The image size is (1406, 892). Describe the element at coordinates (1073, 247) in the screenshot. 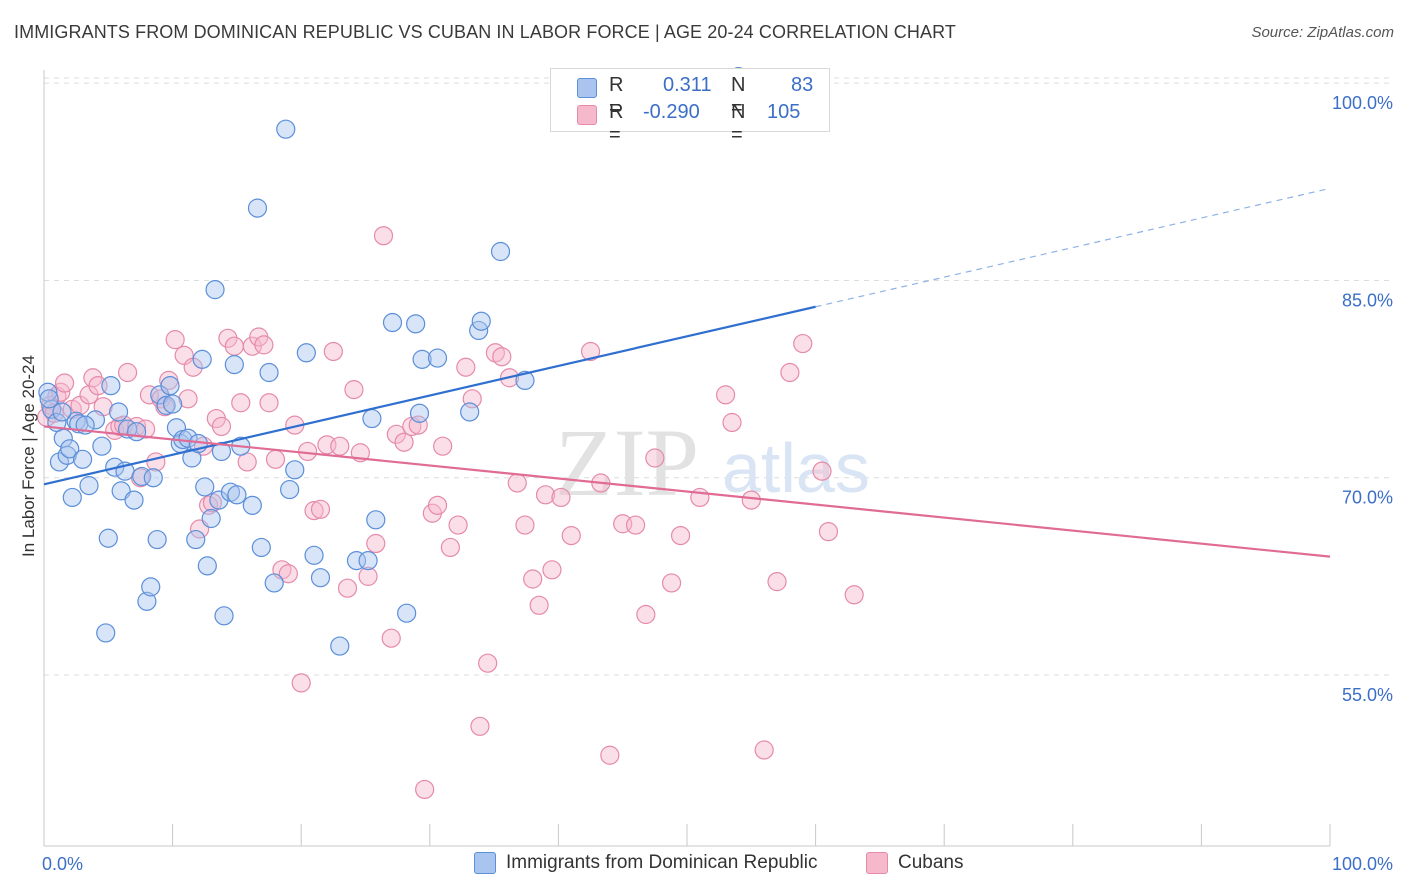

I see `dominican-trend-extension` at that location.